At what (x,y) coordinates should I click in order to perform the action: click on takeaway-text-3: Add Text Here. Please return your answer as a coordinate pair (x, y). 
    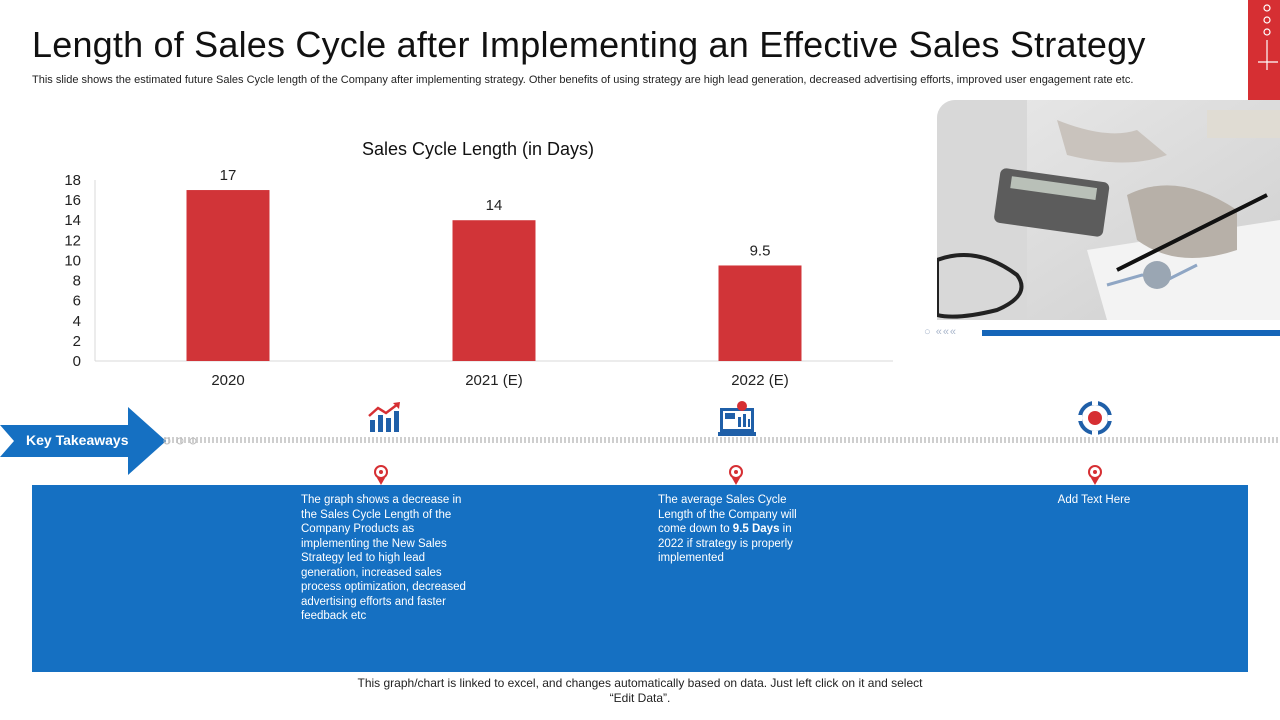
    Looking at the image, I should click on (1094, 500).